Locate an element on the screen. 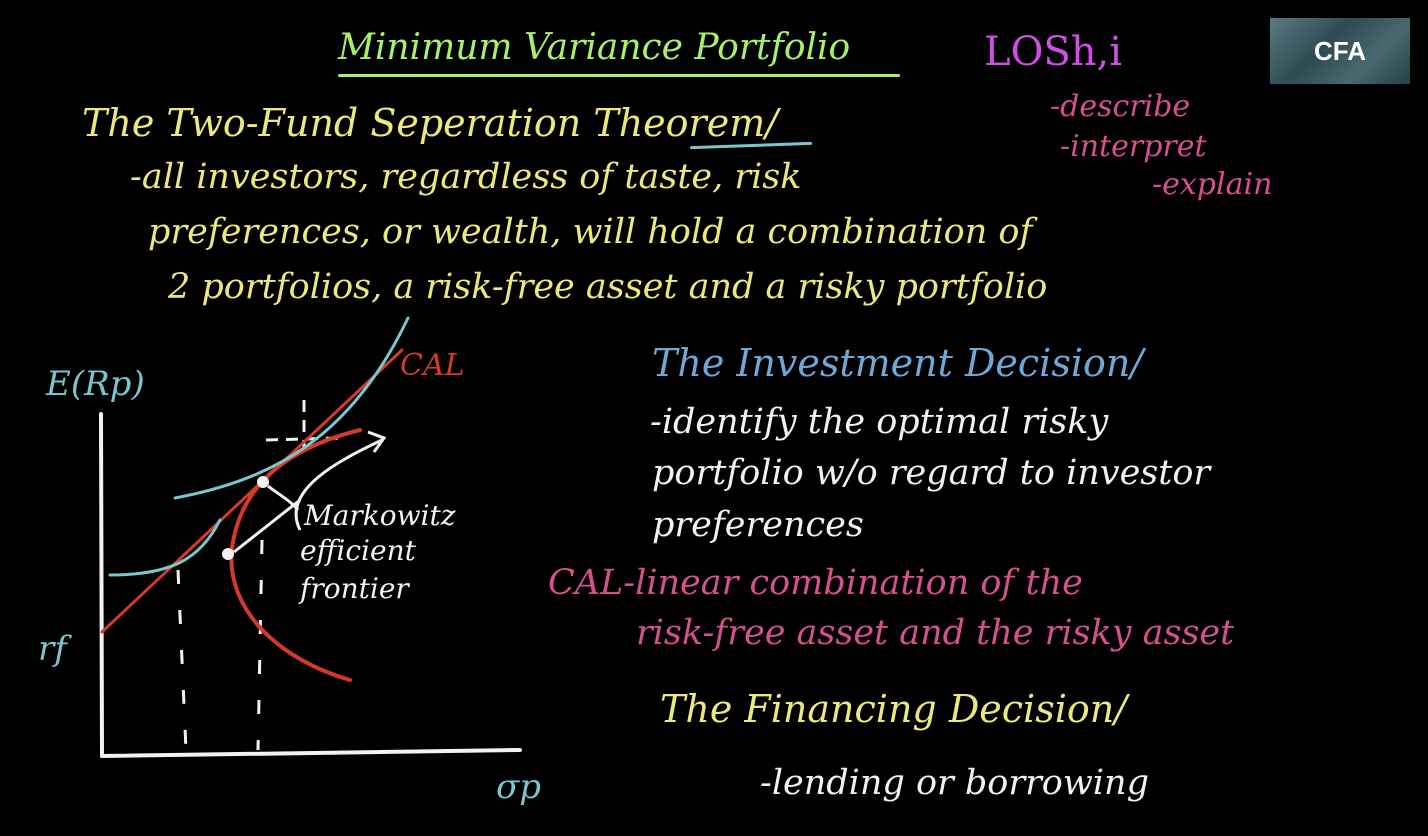 This screenshot has height=836, width=1428. tangency-point is located at coordinates (263, 482).